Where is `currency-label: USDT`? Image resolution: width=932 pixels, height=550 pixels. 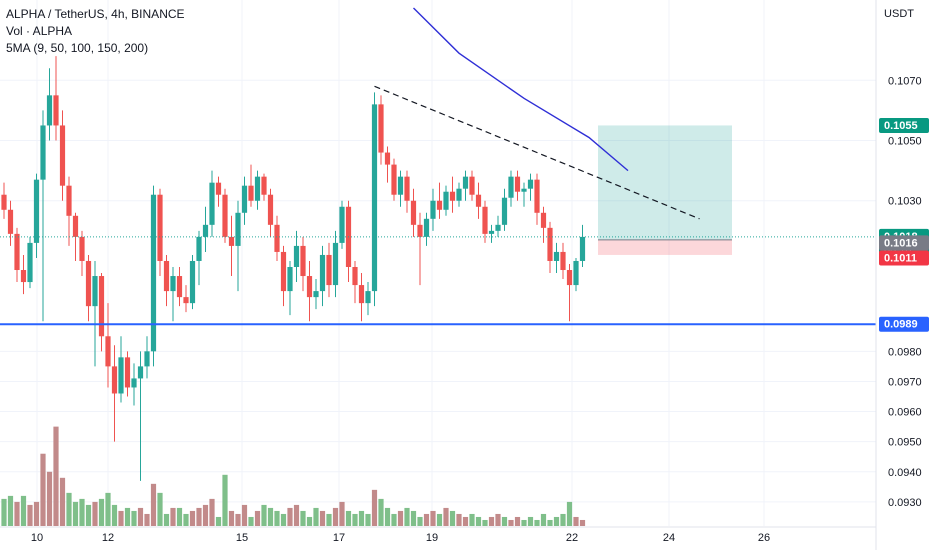
currency-label: USDT is located at coordinates (899, 14).